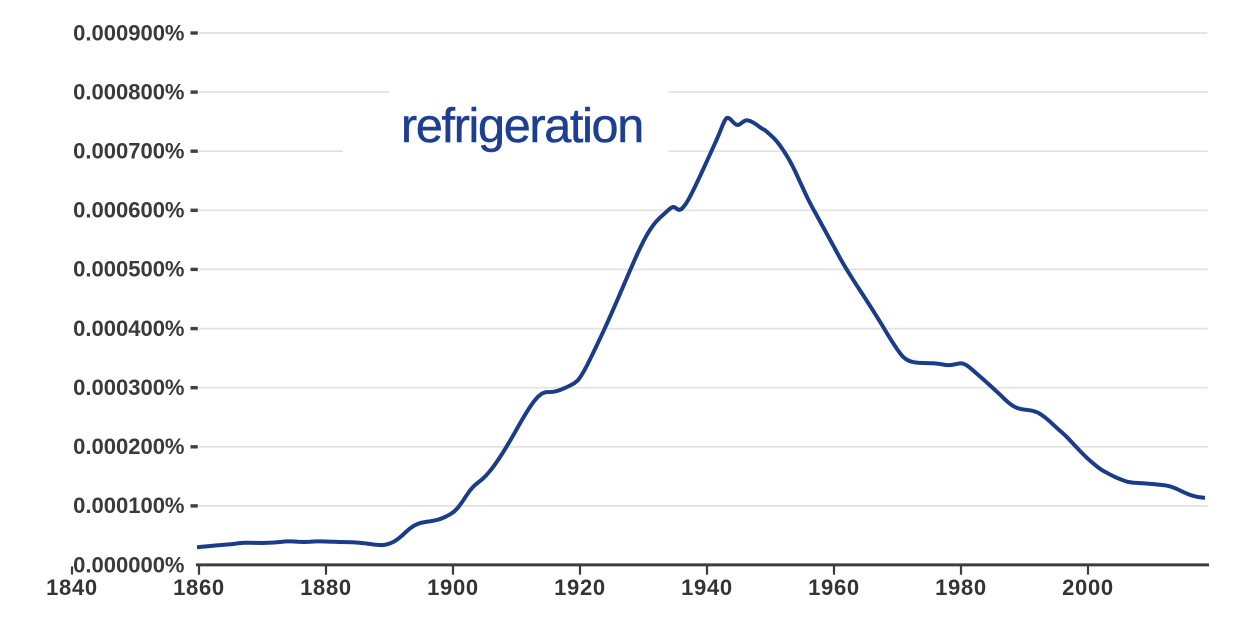 The width and height of the screenshot is (1240, 621). Describe the element at coordinates (128, 269) in the screenshot. I see `svg-text: 0.000500%` at that location.